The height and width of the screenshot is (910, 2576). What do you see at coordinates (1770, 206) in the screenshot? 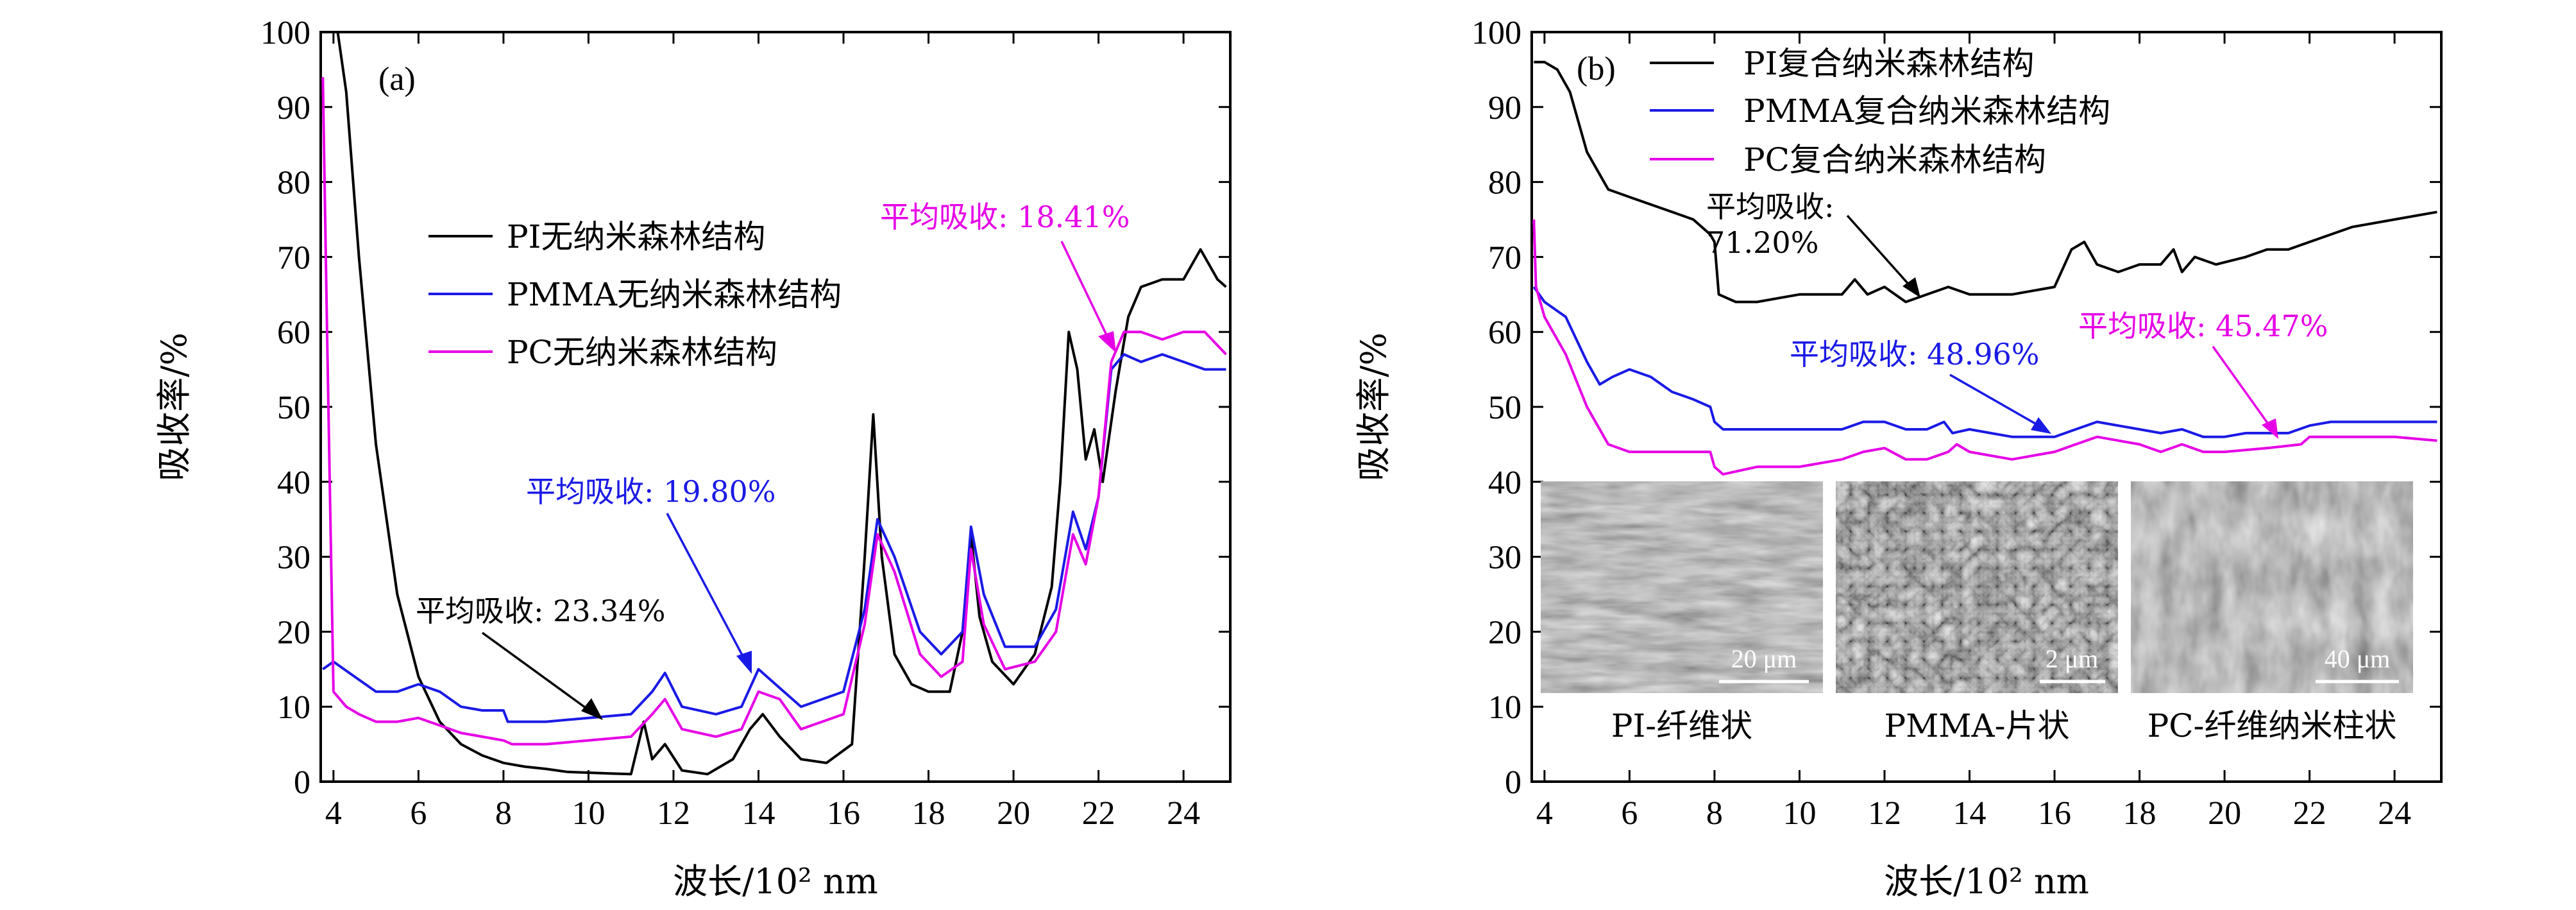
I see `annotation-pi-average: 平均吸收:` at bounding box center [1770, 206].